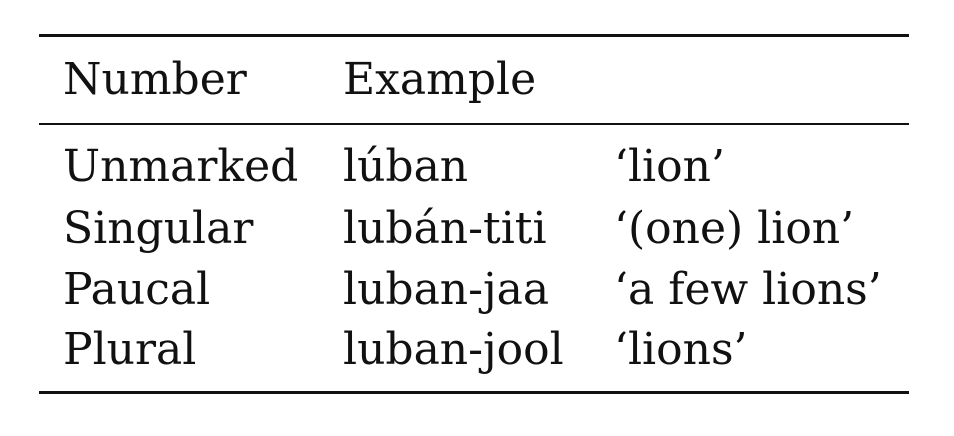  I want to click on bottom-rule, so click(474, 392).